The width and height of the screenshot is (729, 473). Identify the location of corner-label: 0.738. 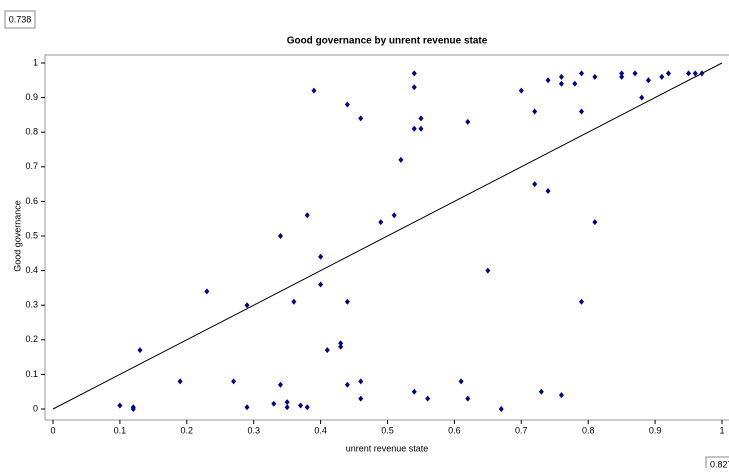
(20, 19).